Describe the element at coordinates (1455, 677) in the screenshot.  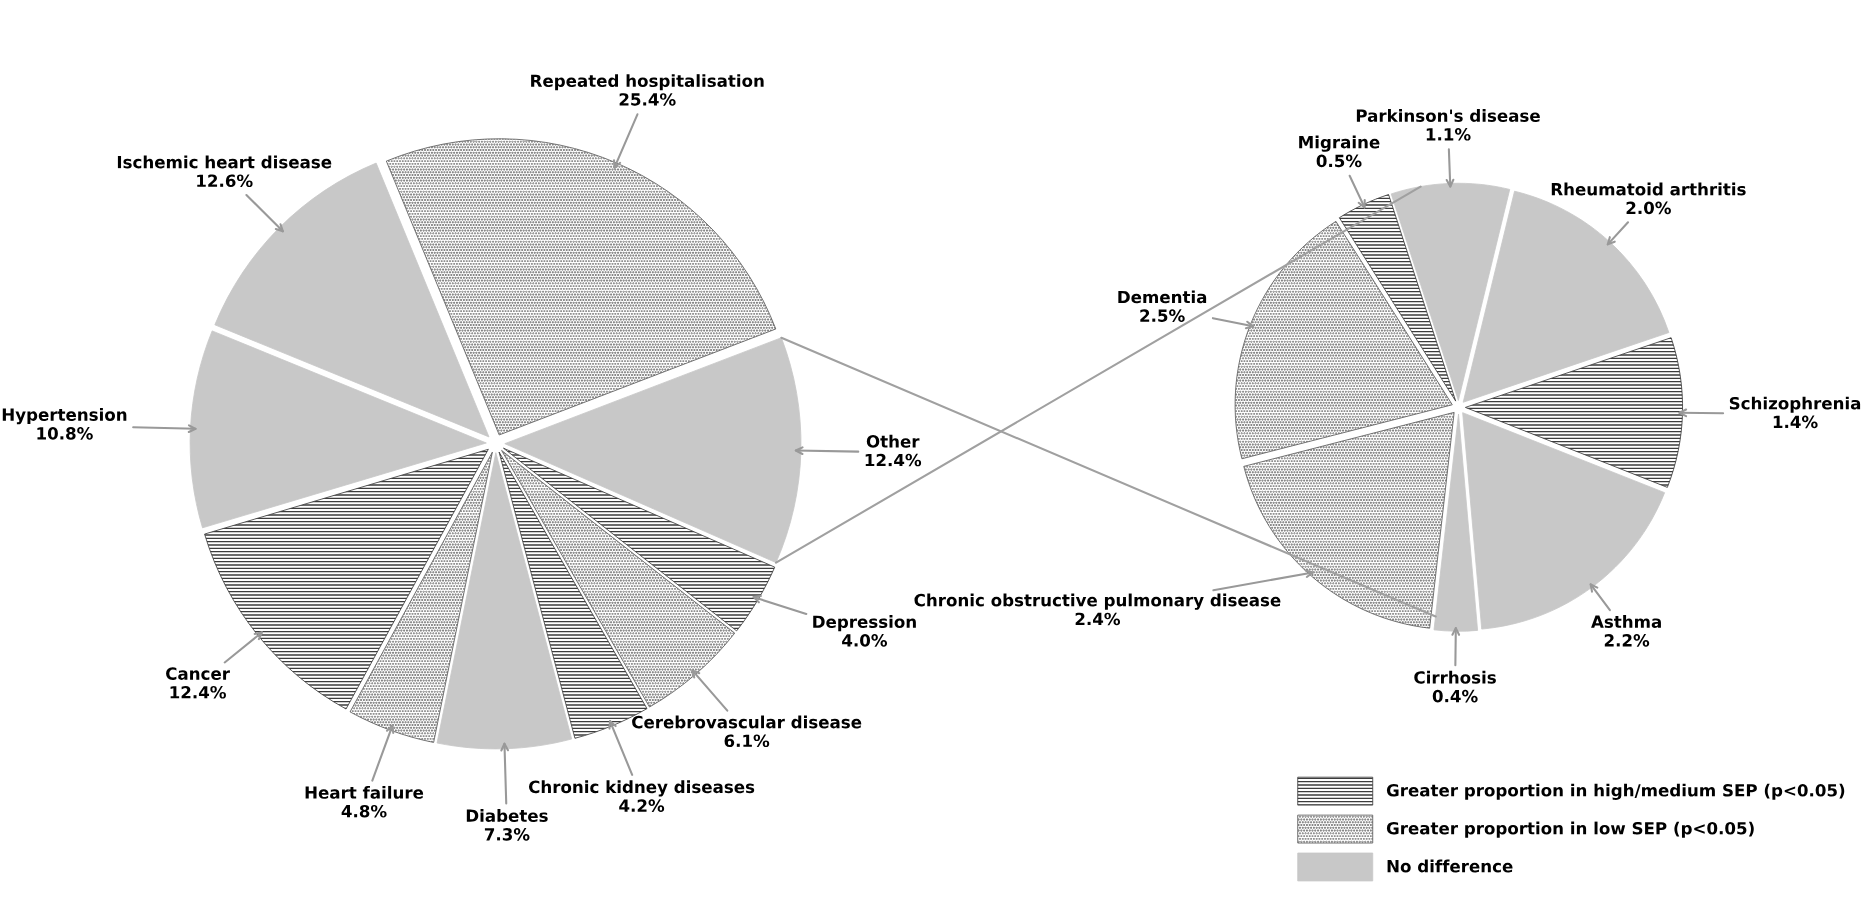
I see `slice-label: Cirrhosis` at that location.